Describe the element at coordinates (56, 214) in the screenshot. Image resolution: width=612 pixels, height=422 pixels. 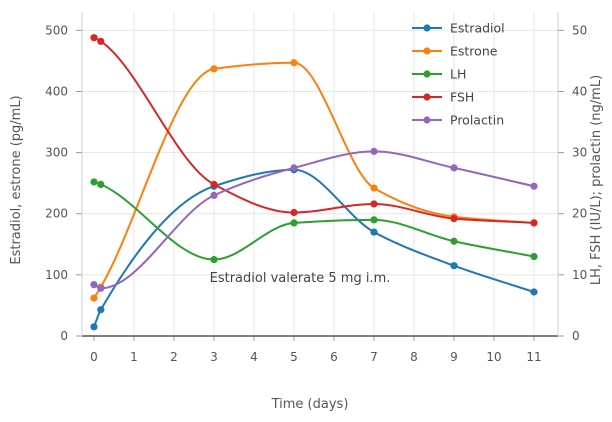
I see `y-left-tick-label: 200` at that location.